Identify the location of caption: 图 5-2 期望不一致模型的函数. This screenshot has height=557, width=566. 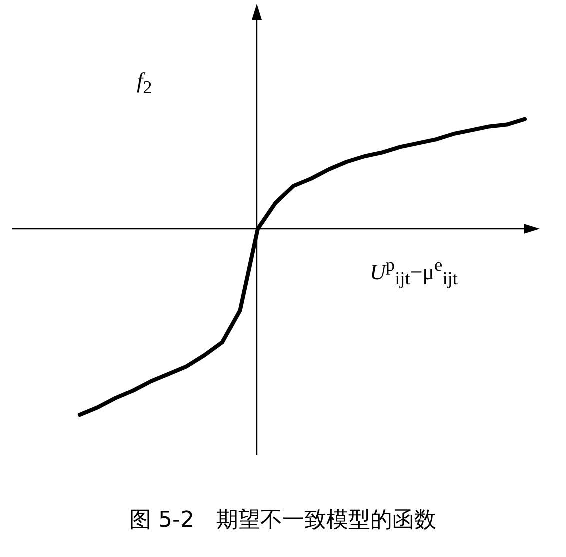
(283, 521).